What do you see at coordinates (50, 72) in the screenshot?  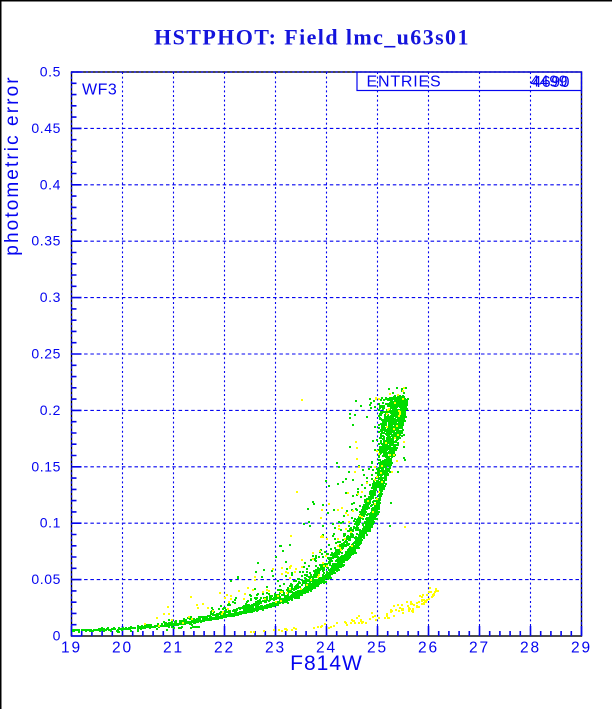 I see `svg-text: 0.5` at bounding box center [50, 72].